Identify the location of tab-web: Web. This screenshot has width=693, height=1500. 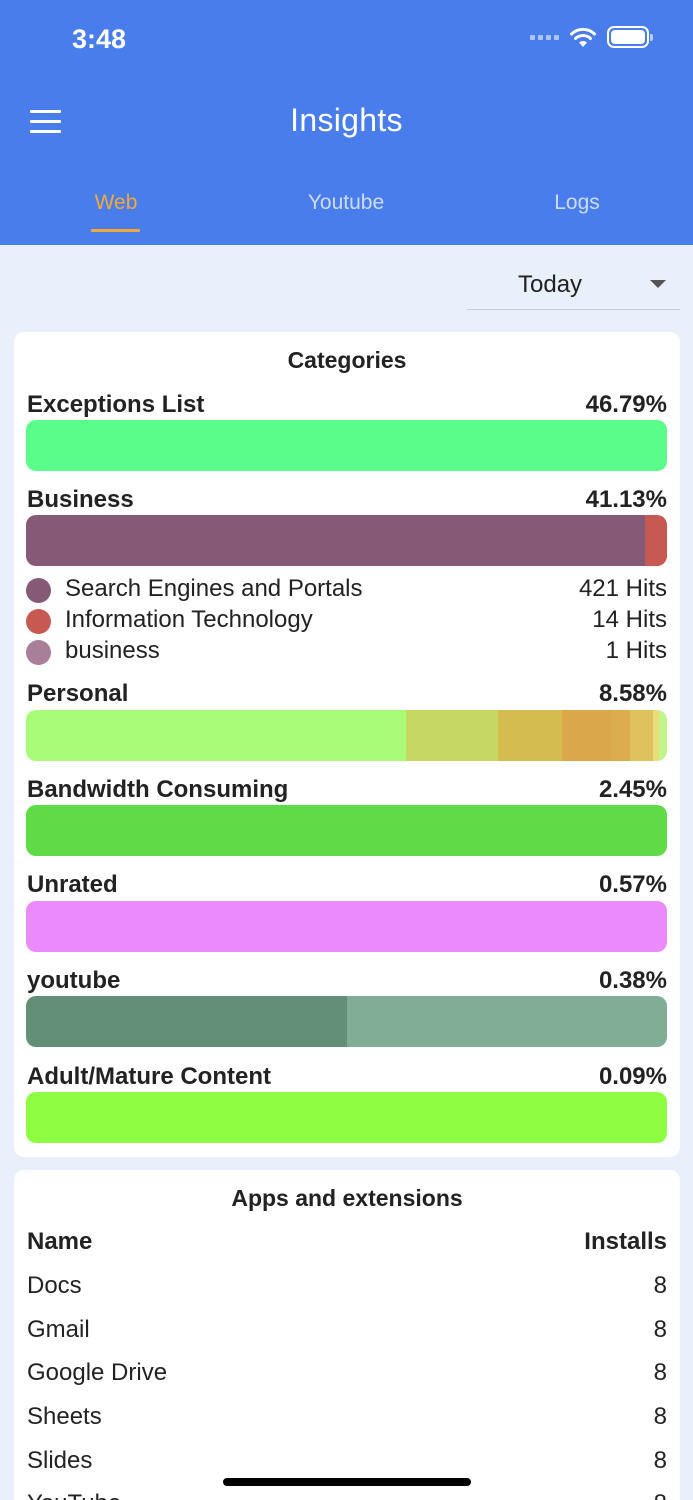
(116, 202).